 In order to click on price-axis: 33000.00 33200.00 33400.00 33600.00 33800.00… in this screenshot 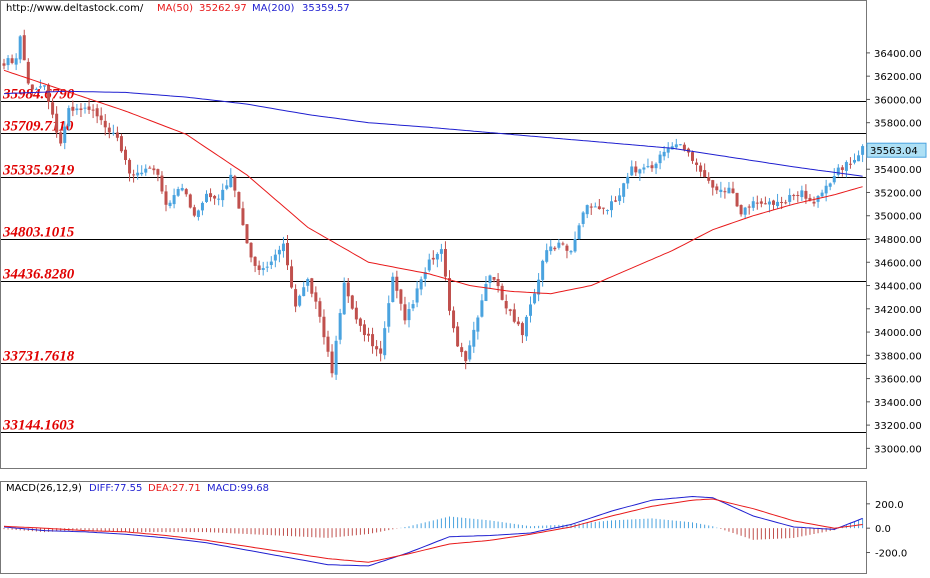, I will do `click(894, 252)`.